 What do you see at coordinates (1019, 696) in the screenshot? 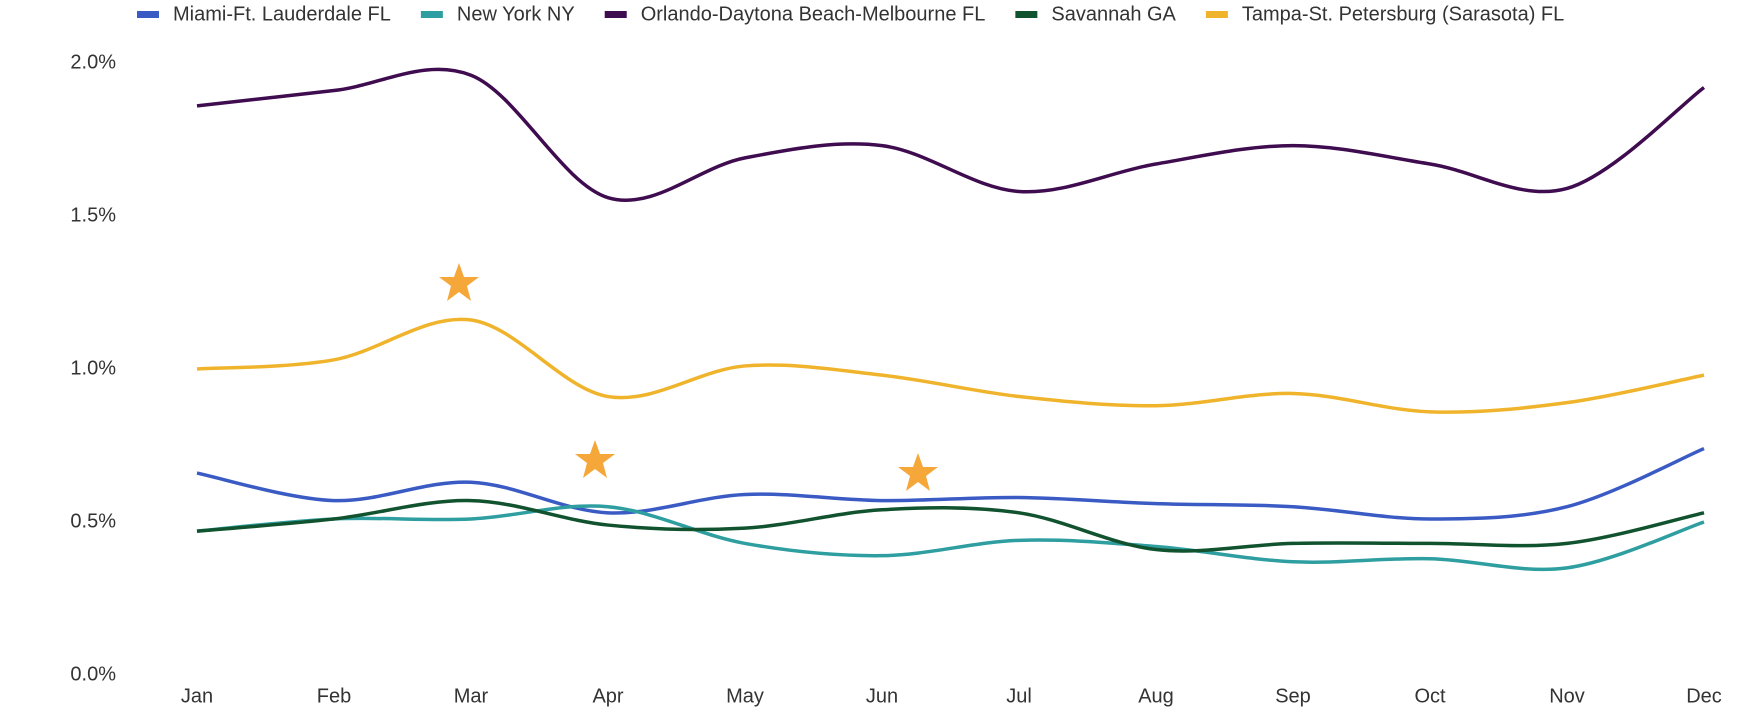
I see `x-tick-label: Jul` at bounding box center [1019, 696].